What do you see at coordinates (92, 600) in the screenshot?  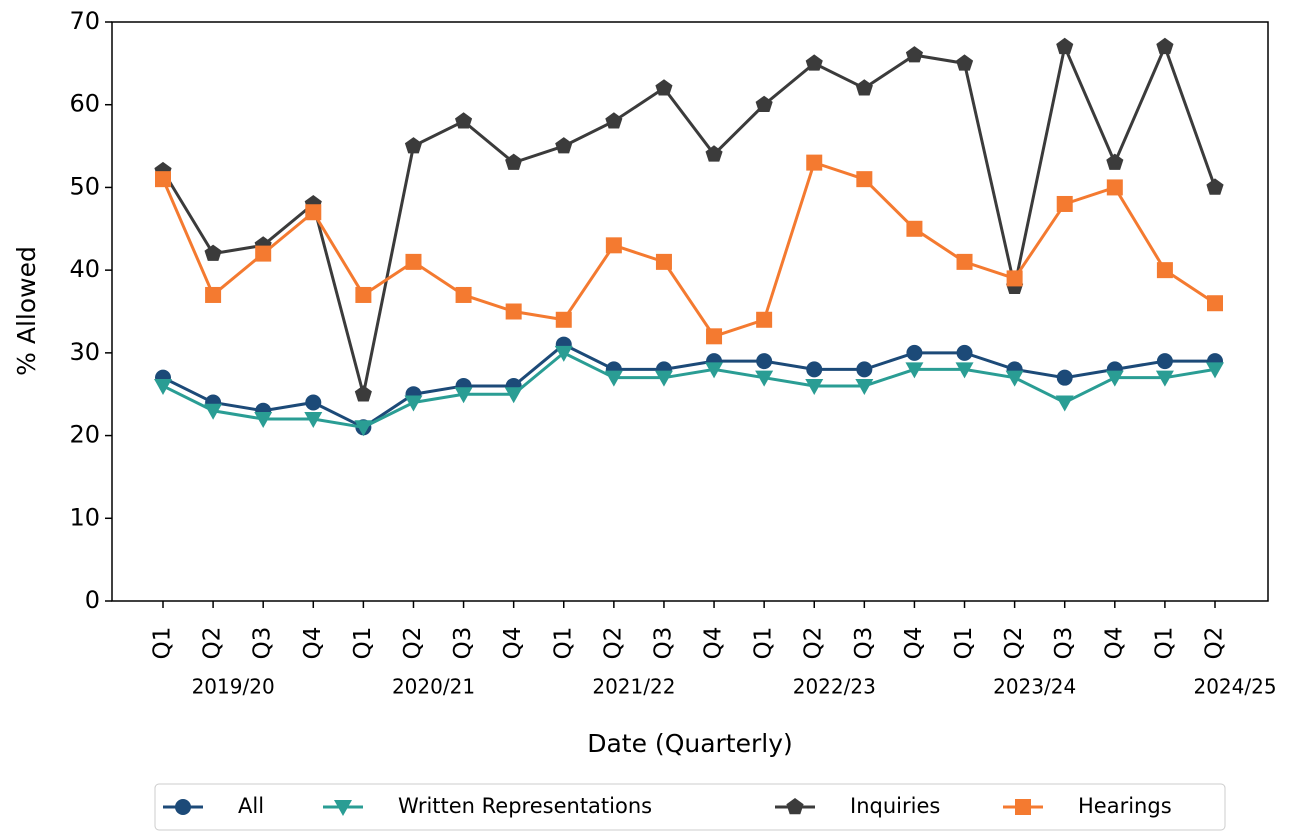 I see `y-tick-label: 0` at bounding box center [92, 600].